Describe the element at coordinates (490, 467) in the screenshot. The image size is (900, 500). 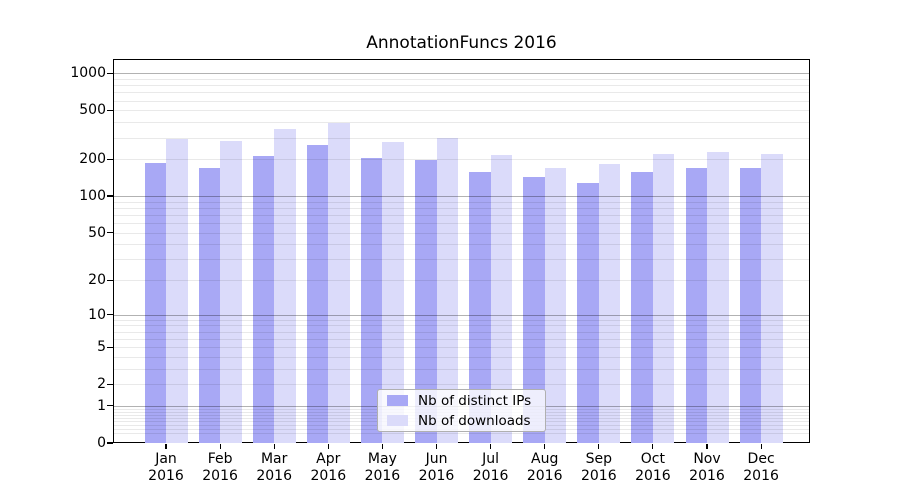
I see `x-tick-label-jul: Jul 2016` at that location.